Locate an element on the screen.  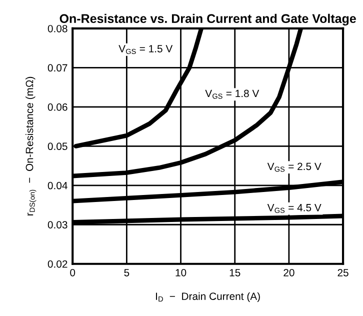
series-label: V$_{GS}$ = 1.8 V is located at coordinates (232, 94).